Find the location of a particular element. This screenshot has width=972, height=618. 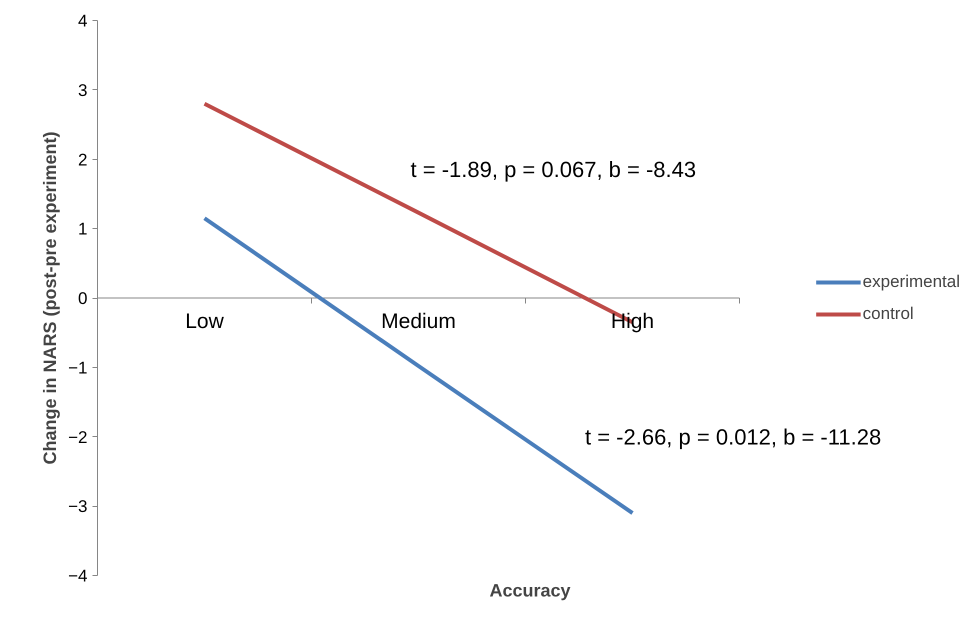

annotation: t = -1.89, p = 0.067, b = -8.43 is located at coordinates (553, 169).